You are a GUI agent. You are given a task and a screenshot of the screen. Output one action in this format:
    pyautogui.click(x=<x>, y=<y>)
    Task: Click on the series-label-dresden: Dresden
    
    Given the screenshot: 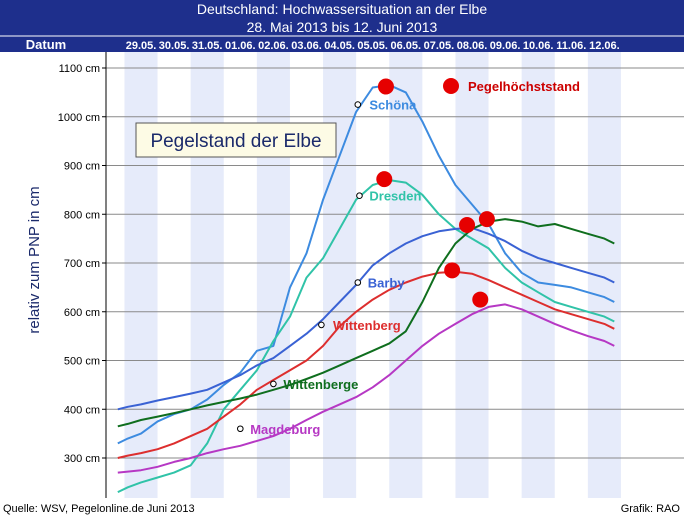 What is the action you would take?
    pyautogui.click(x=395, y=196)
    